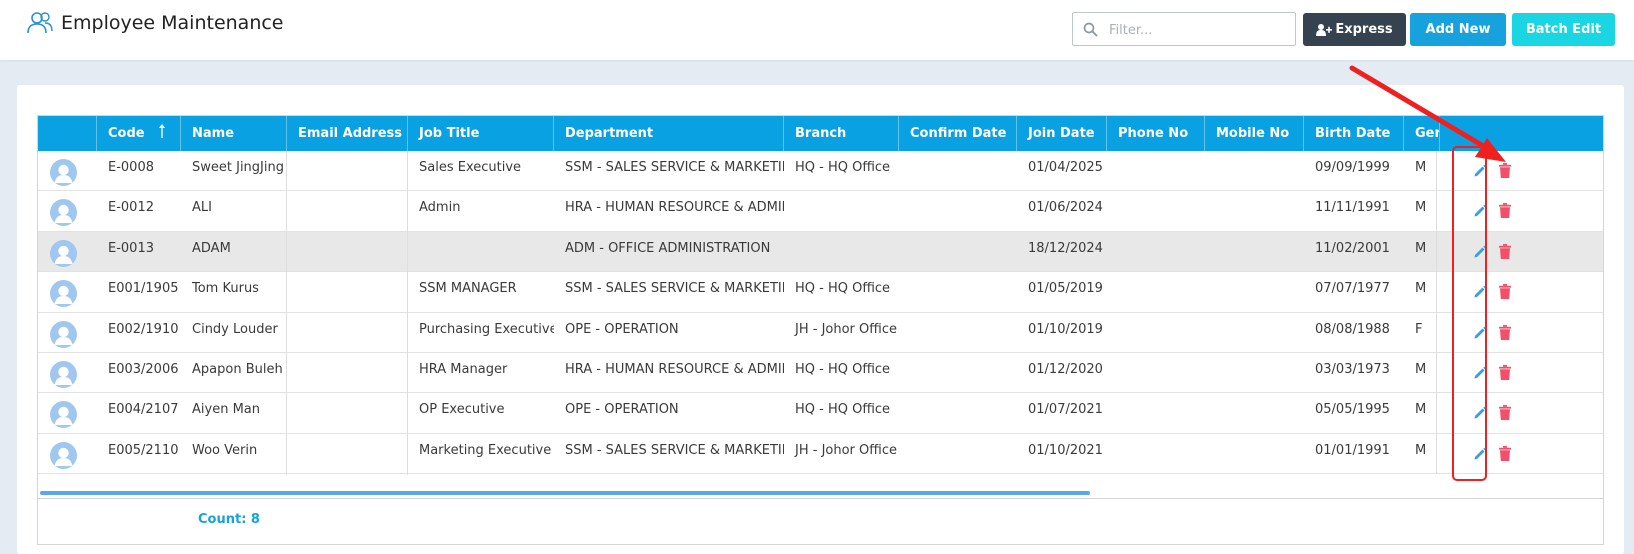 Image resolution: width=1634 pixels, height=554 pixels. What do you see at coordinates (669, 133) in the screenshot?
I see `column-header-department: Department` at bounding box center [669, 133].